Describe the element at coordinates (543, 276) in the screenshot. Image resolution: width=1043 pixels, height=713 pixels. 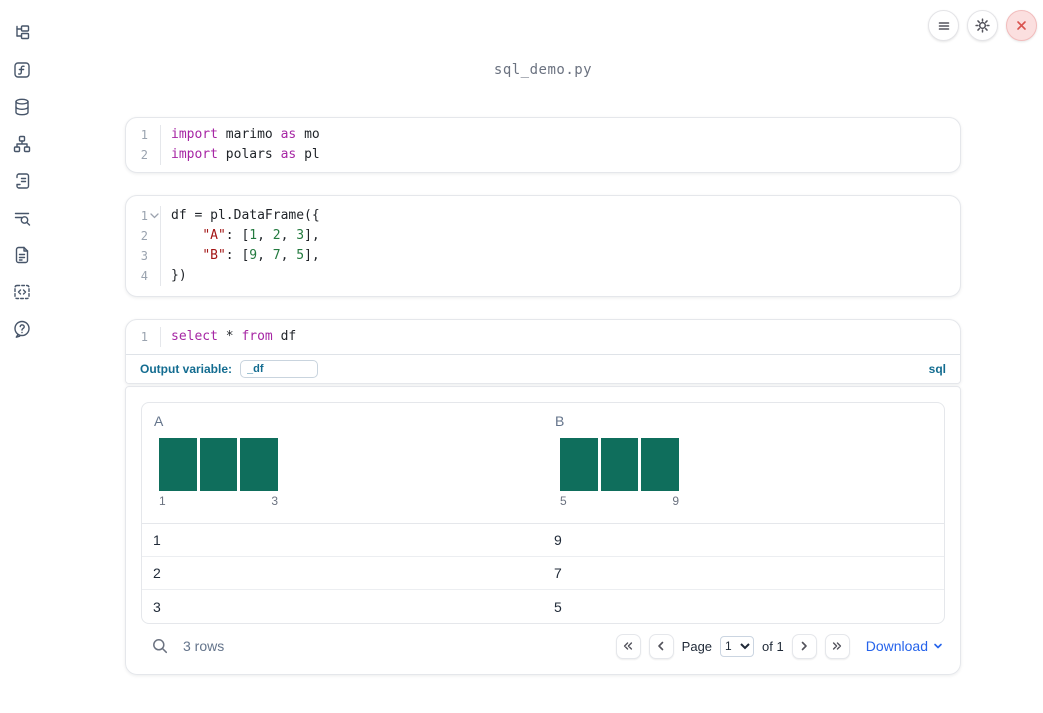
I see `code-line: 4})` at that location.